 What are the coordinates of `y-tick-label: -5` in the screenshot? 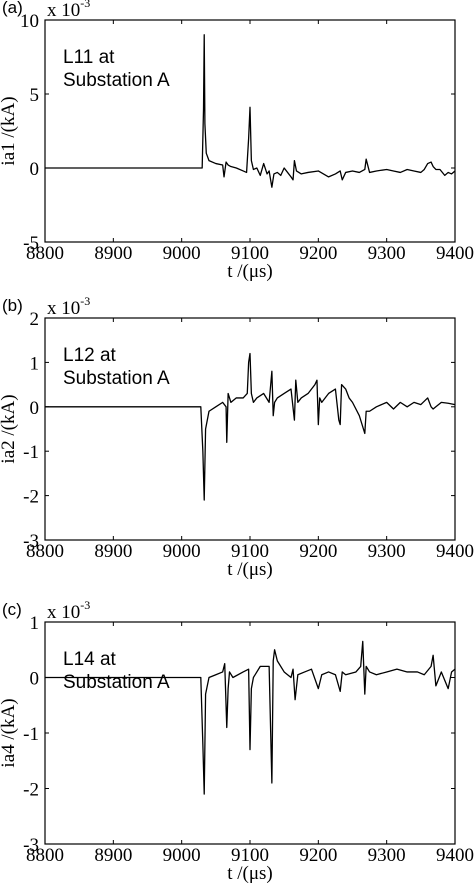 It's located at (31, 243).